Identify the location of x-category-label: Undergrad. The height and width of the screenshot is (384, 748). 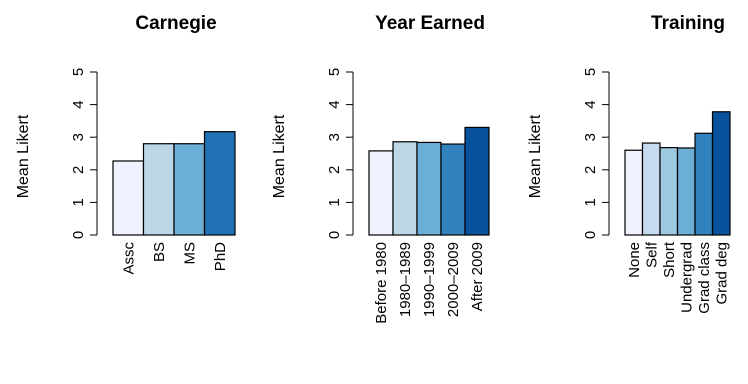
(686, 277).